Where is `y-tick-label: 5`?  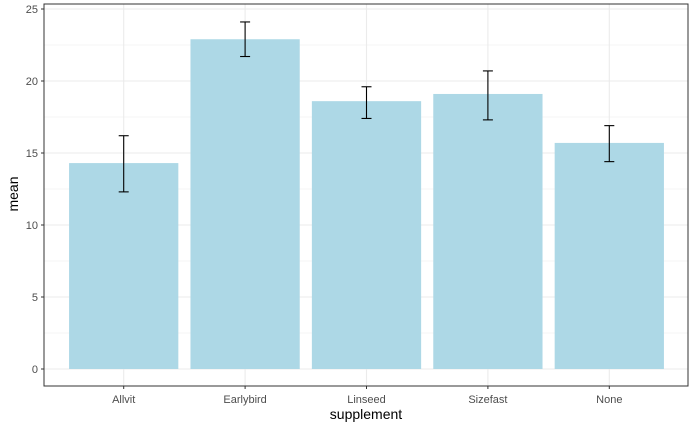
y-tick-label: 5 is located at coordinates (35, 298).